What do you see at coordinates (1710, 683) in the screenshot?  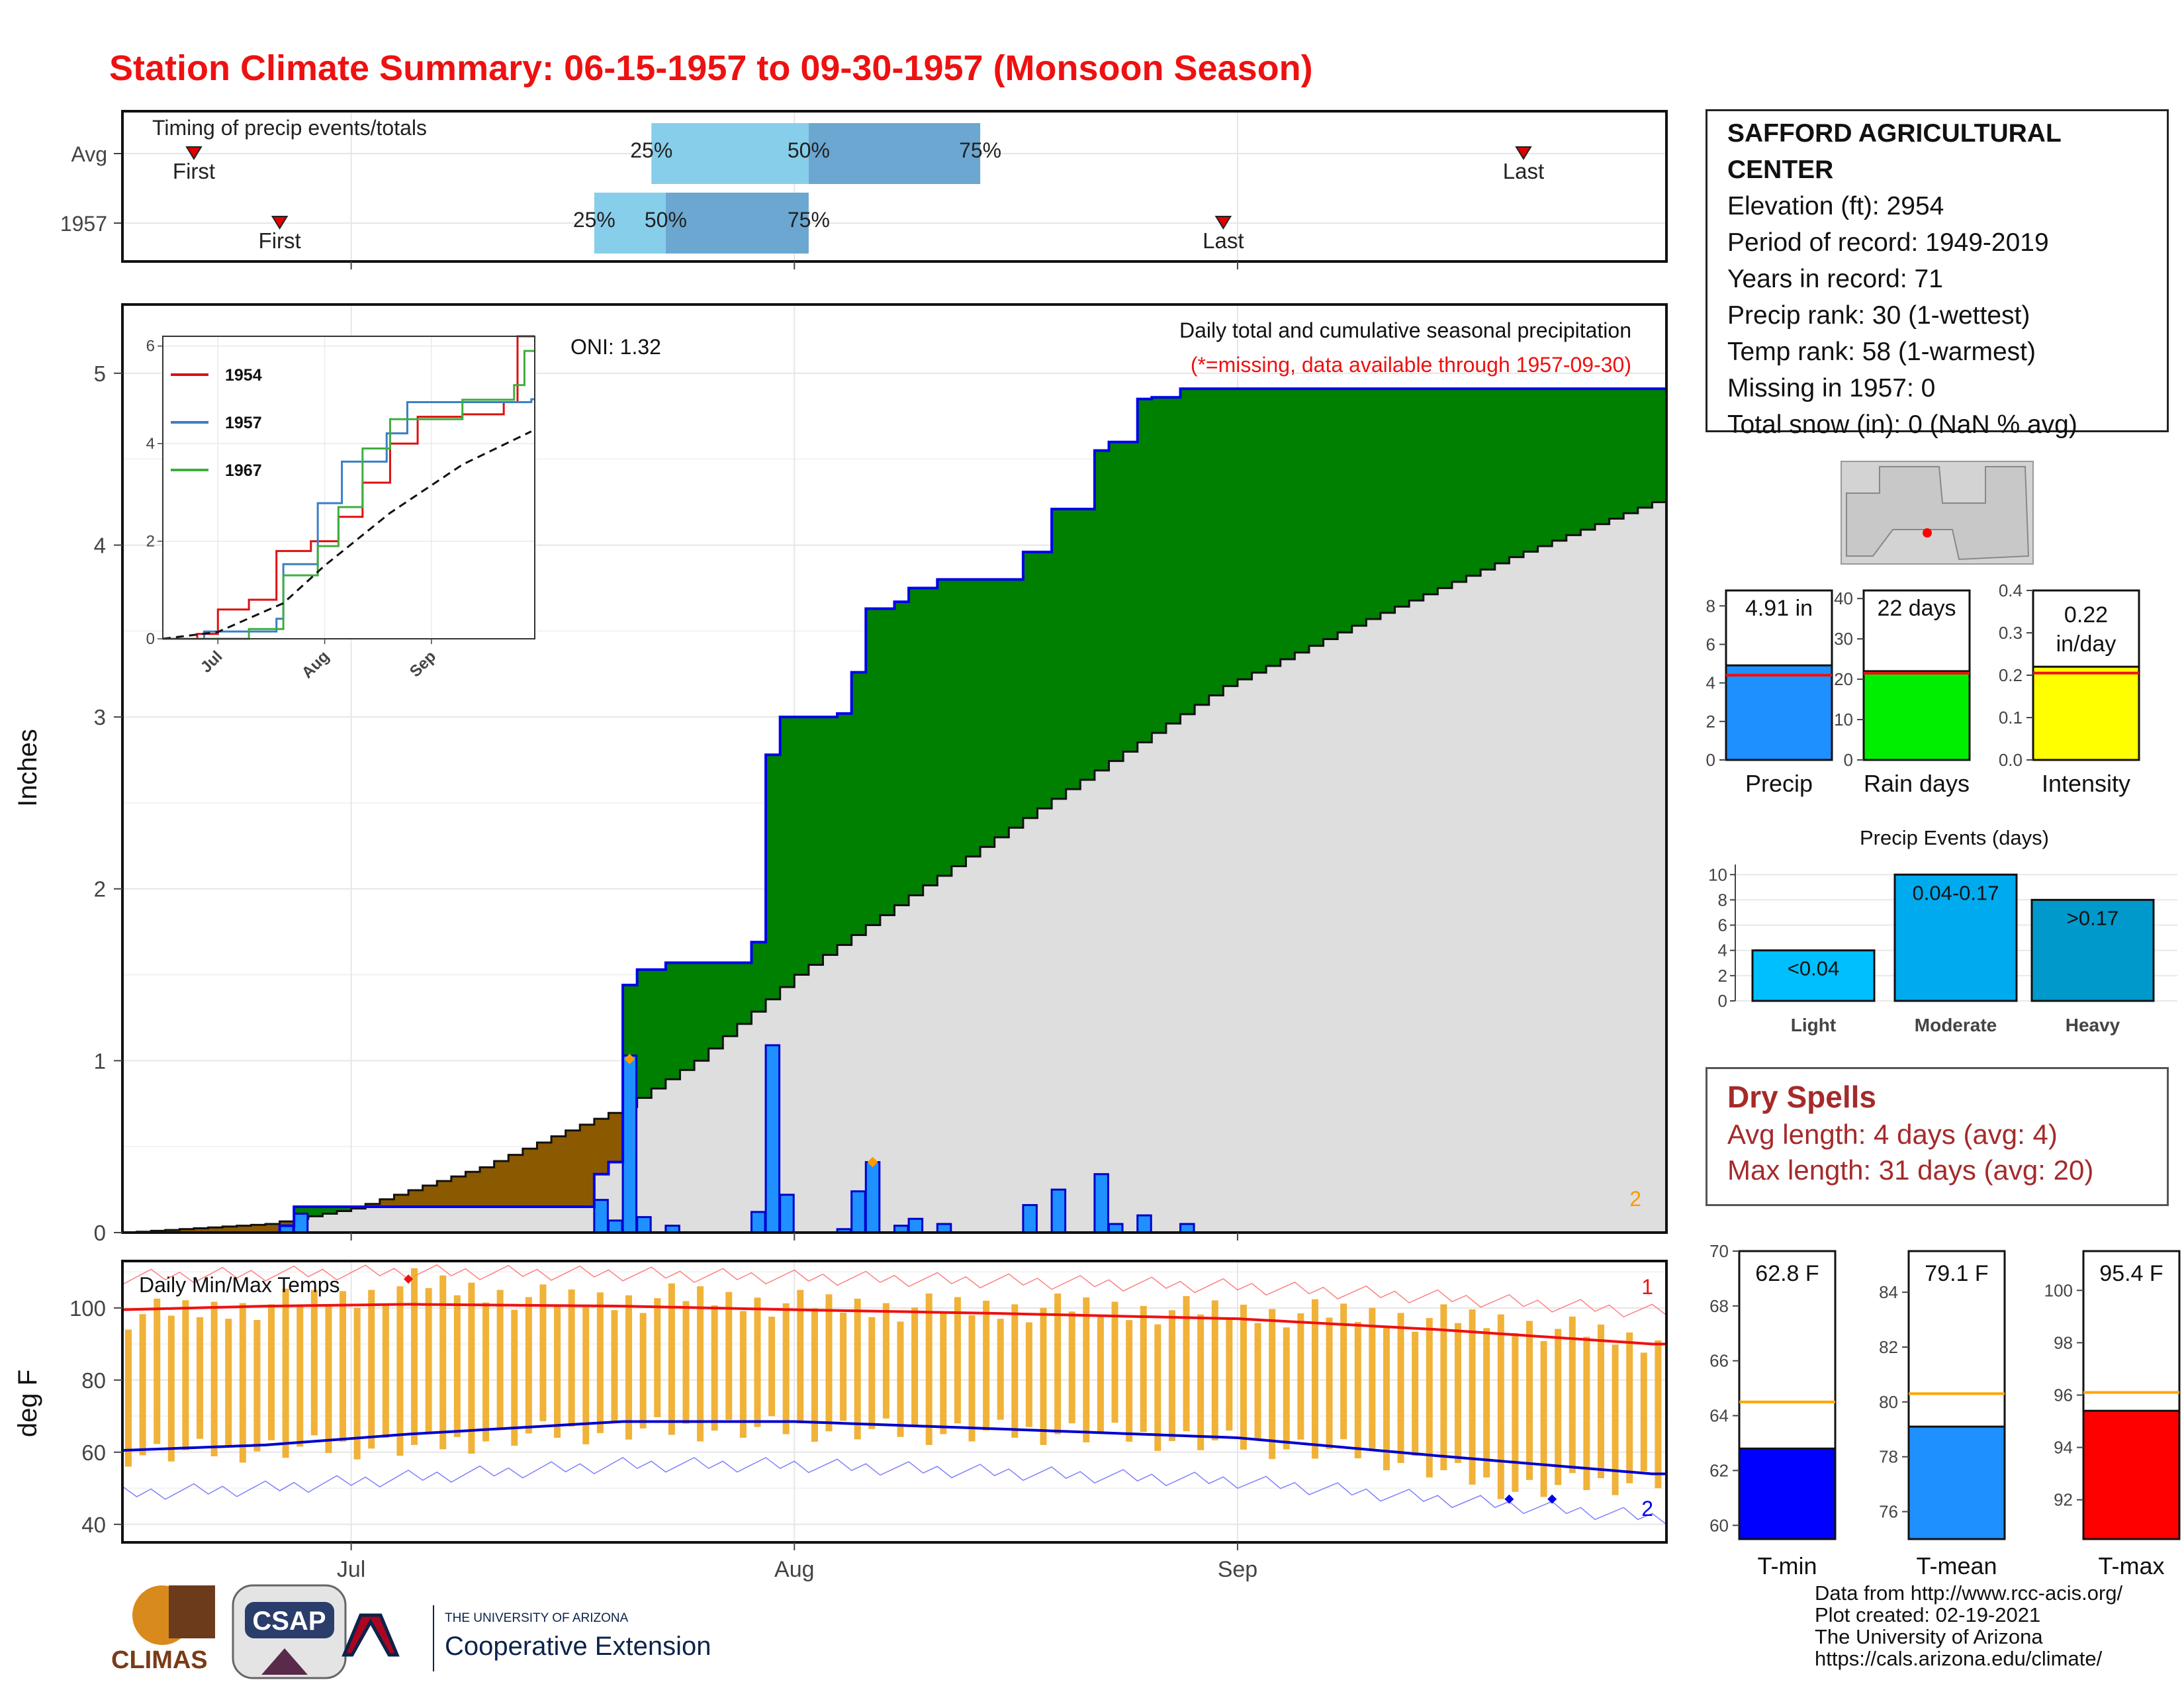 I see `summary-ytick-label: 4` at bounding box center [1710, 683].